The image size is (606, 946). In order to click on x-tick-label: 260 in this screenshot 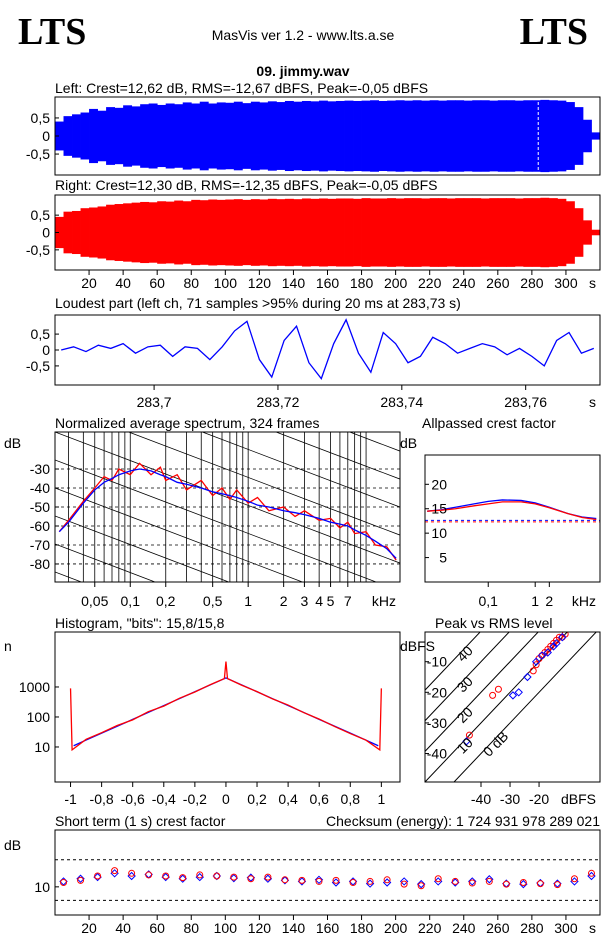, I will do `click(498, 283)`.